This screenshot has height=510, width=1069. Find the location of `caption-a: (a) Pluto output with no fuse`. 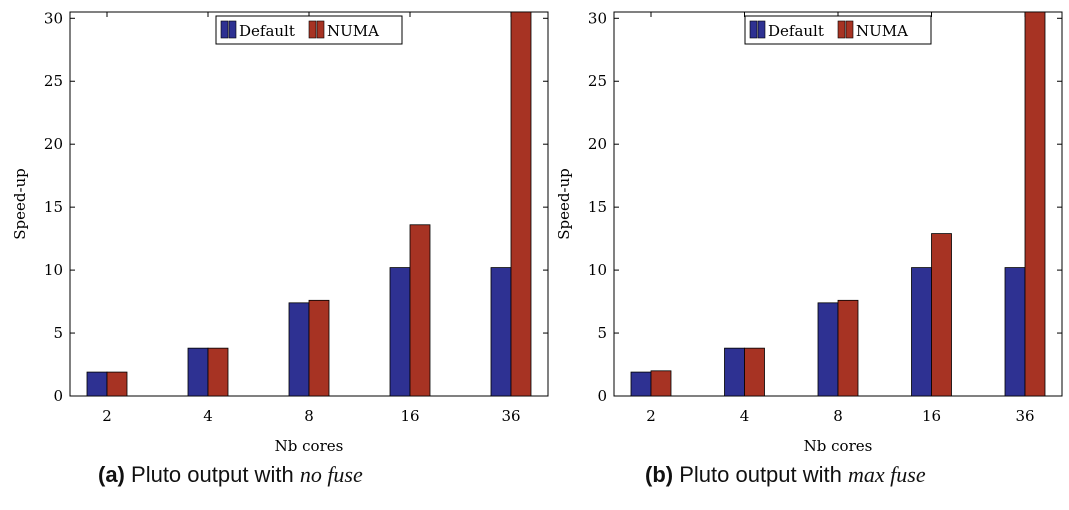

caption-a: (a) Pluto output with no fuse is located at coordinates (230, 475).